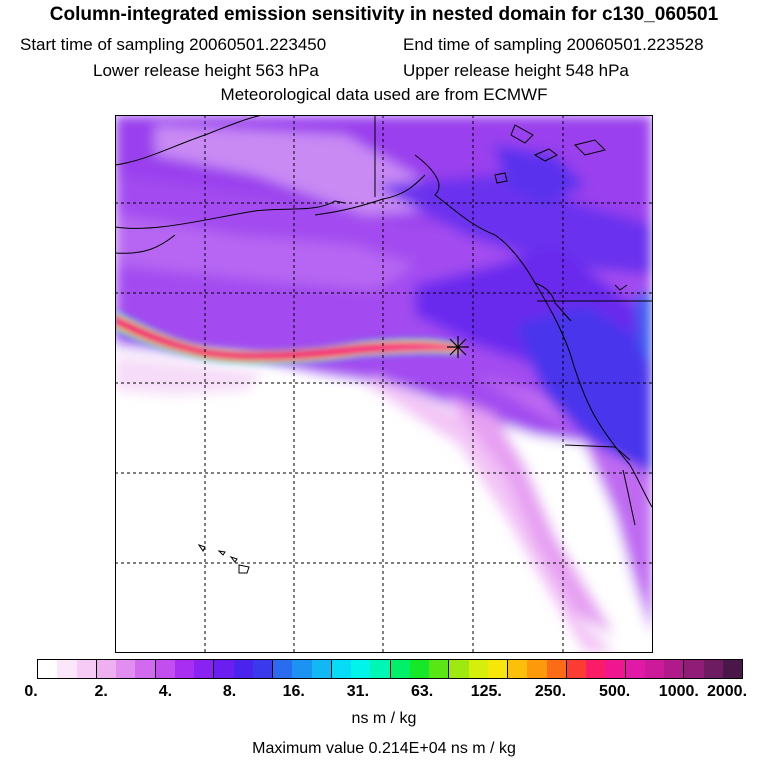 The width and height of the screenshot is (768, 768). I want to click on colorbar-tick-label: 0., so click(31, 691).